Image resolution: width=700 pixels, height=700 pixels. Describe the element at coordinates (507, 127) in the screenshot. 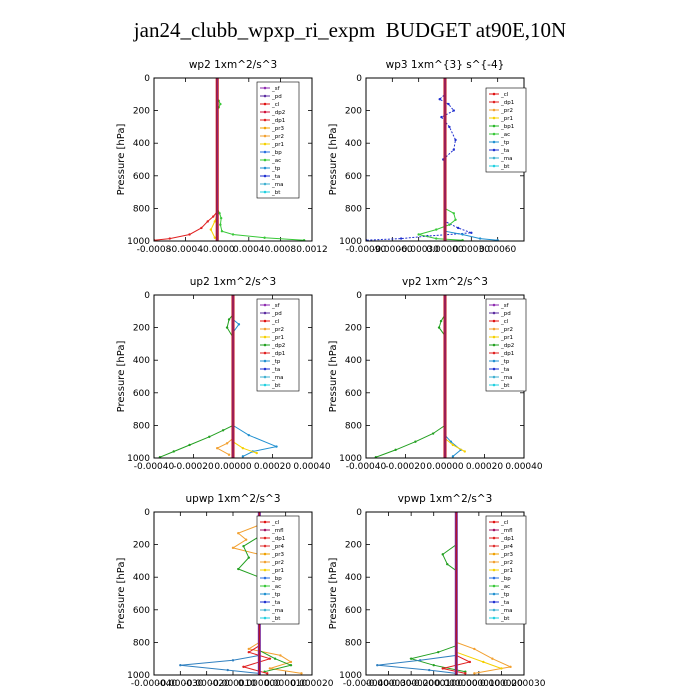

I see `legend-entry: _bp1` at that location.